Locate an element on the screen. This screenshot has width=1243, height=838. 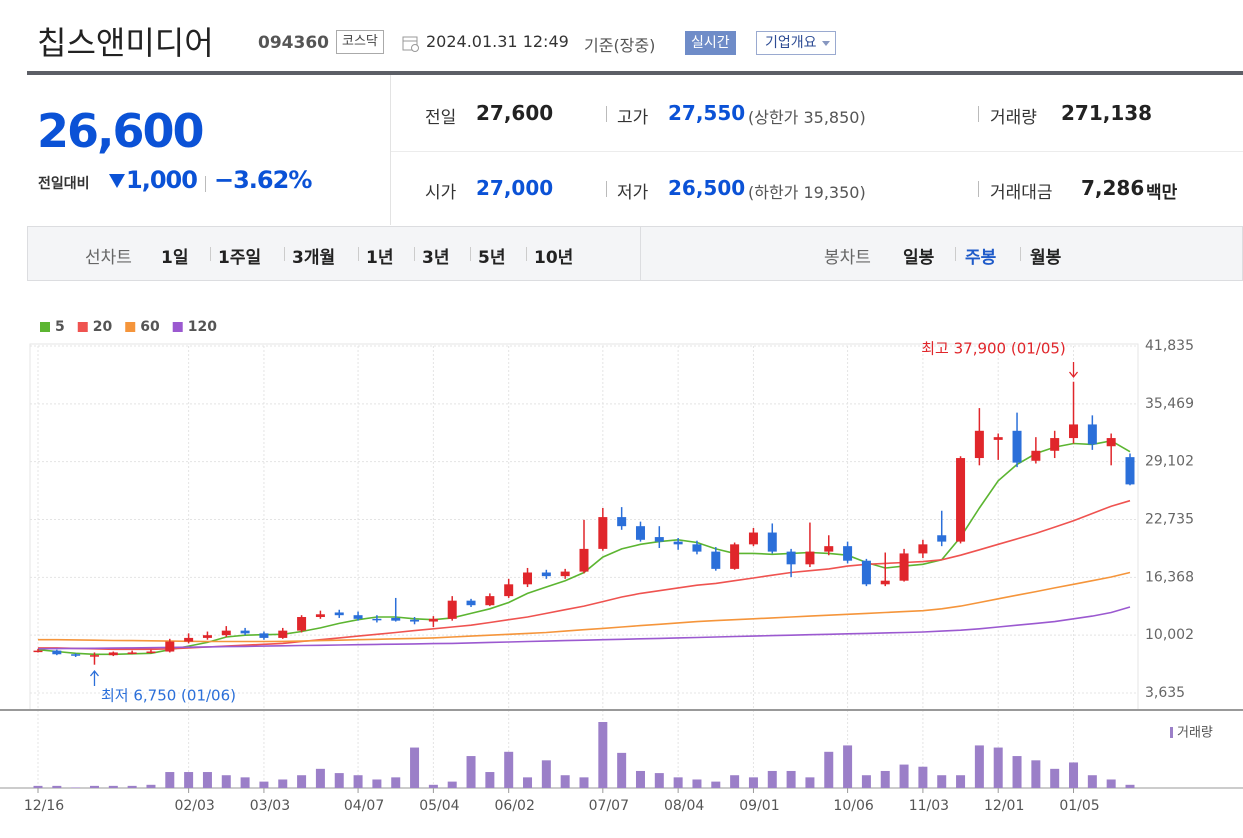
divider is located at coordinates (606, 114).